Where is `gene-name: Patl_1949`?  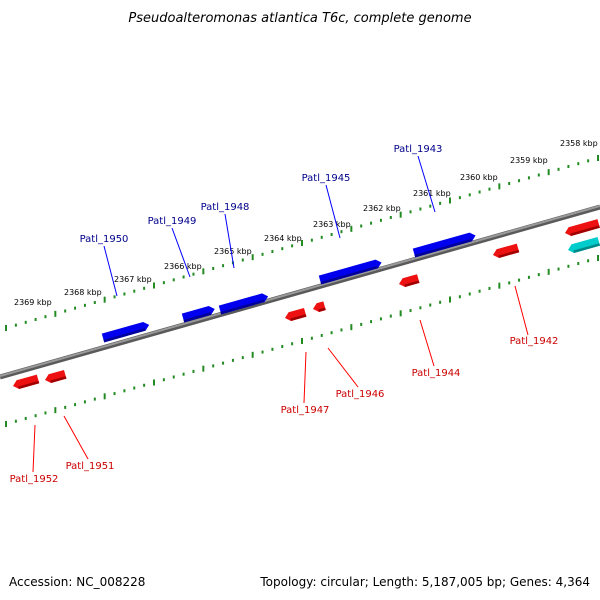
gene-name: Patl_1949 is located at coordinates (172, 221).